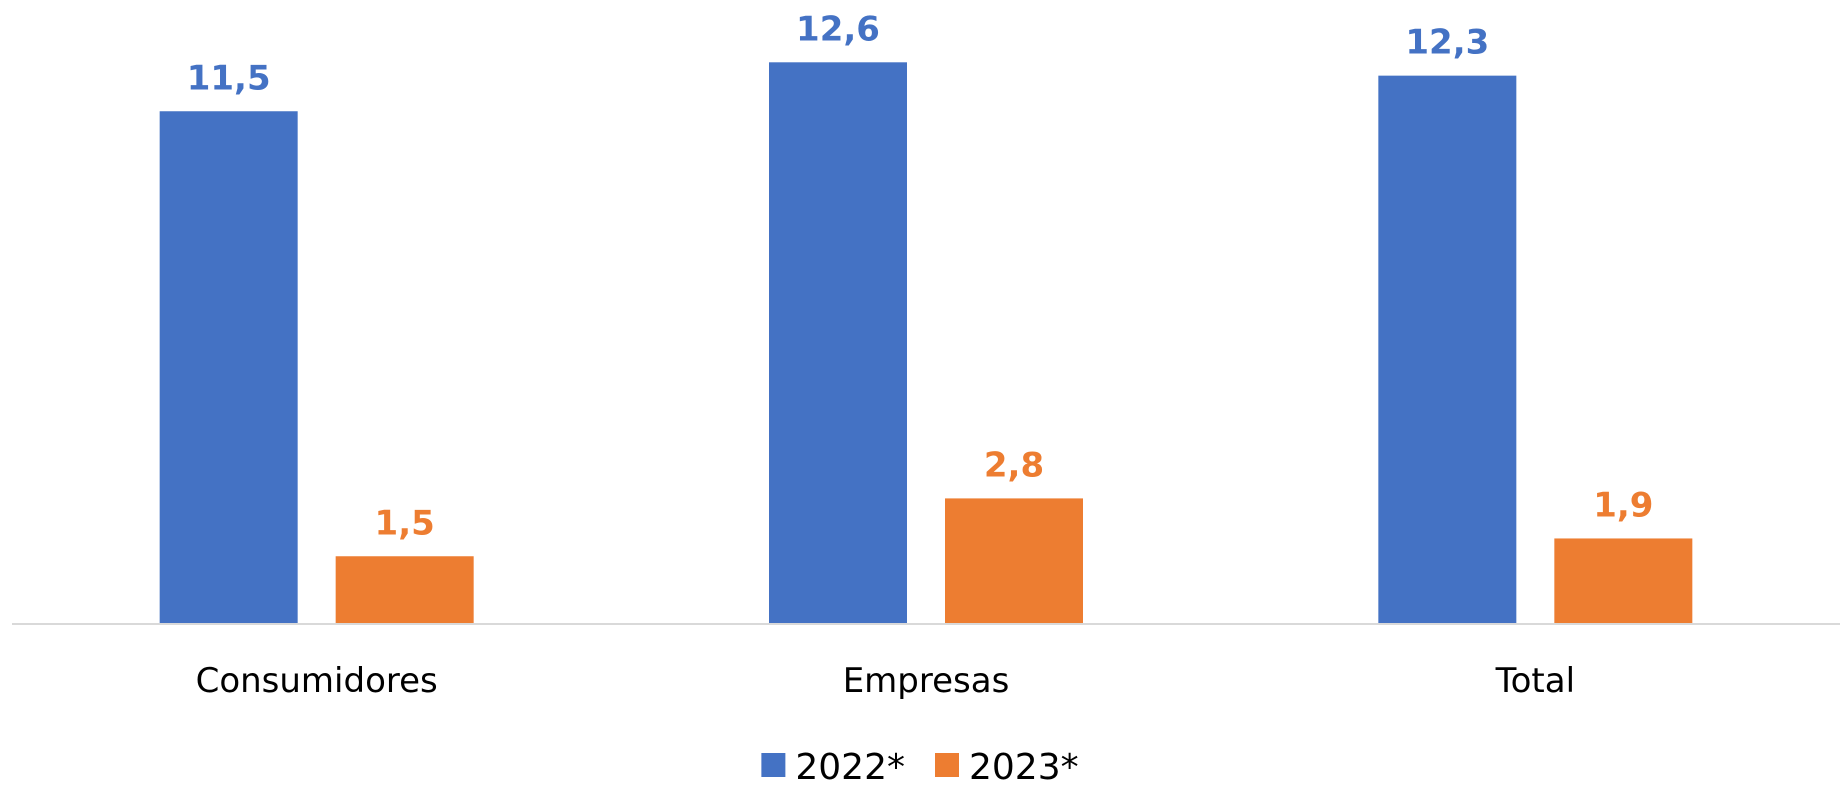 Image resolution: width=1840 pixels, height=795 pixels. I want to click on category-label: Empresas, so click(926, 681).